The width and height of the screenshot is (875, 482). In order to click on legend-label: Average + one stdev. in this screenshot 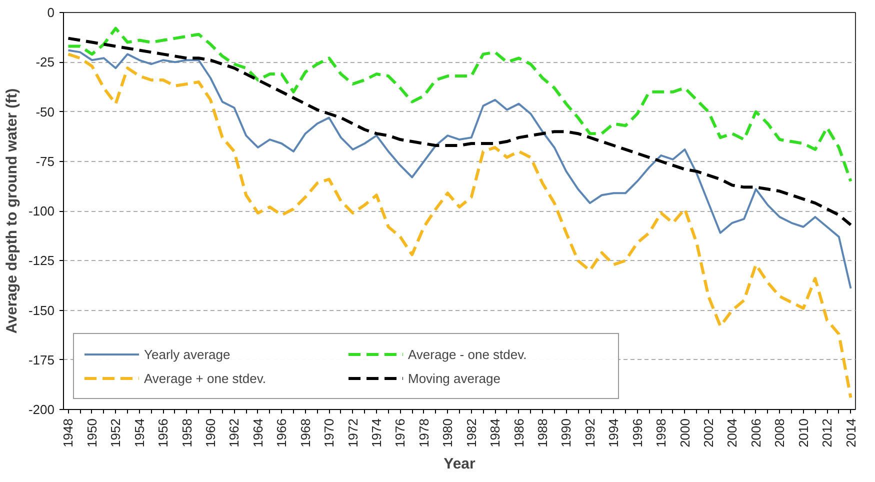, I will do `click(206, 378)`.